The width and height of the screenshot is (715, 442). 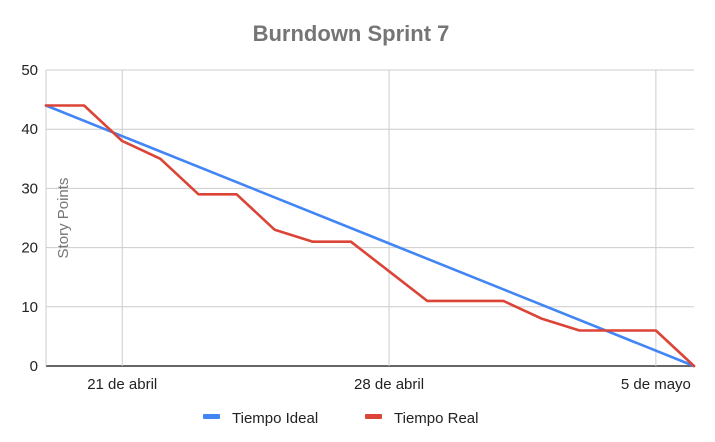 What do you see at coordinates (656, 384) in the screenshot?
I see `x-tick-label: 5 de mayo` at bounding box center [656, 384].